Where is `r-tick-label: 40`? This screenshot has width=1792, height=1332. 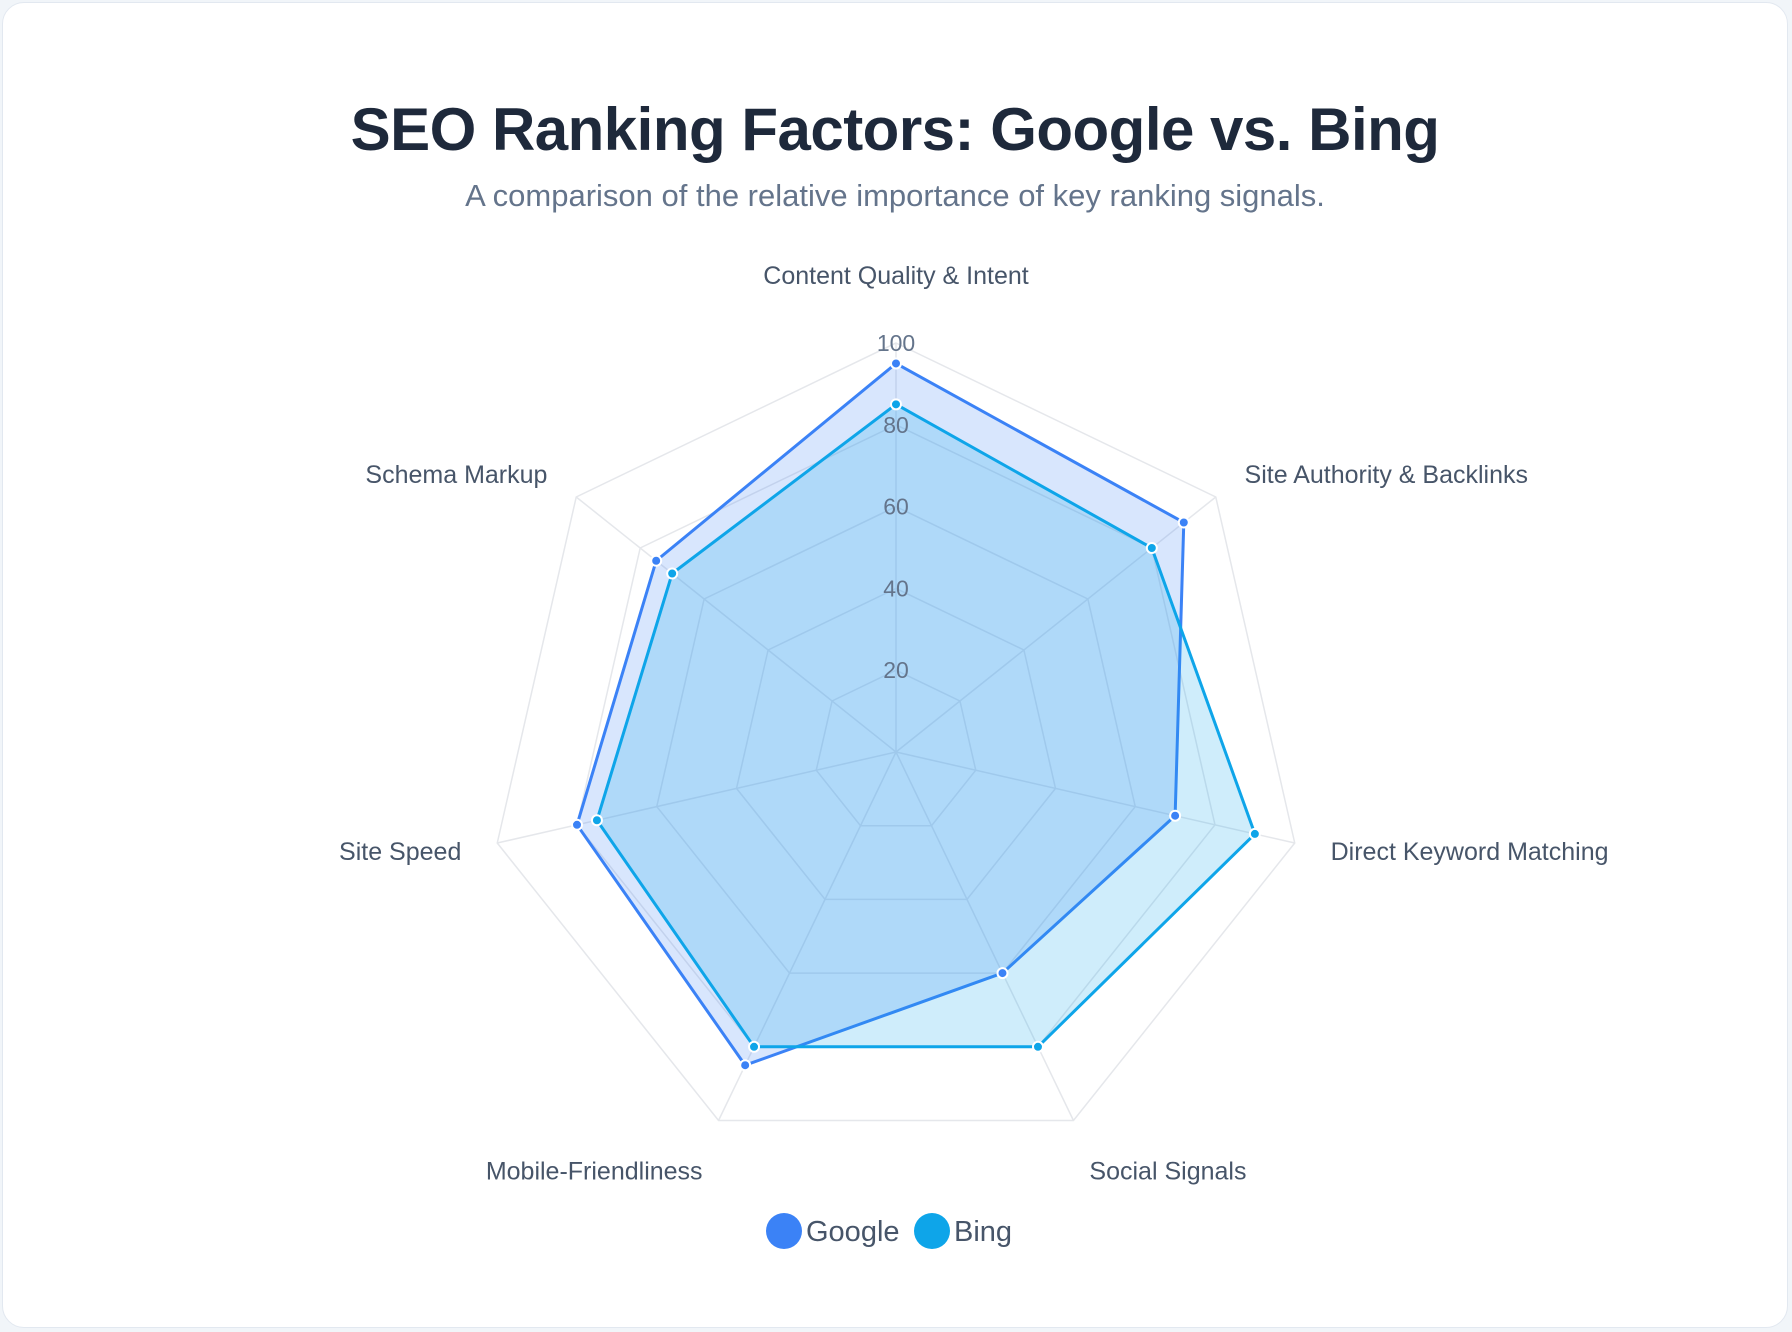 r-tick-label: 40 is located at coordinates (896, 588).